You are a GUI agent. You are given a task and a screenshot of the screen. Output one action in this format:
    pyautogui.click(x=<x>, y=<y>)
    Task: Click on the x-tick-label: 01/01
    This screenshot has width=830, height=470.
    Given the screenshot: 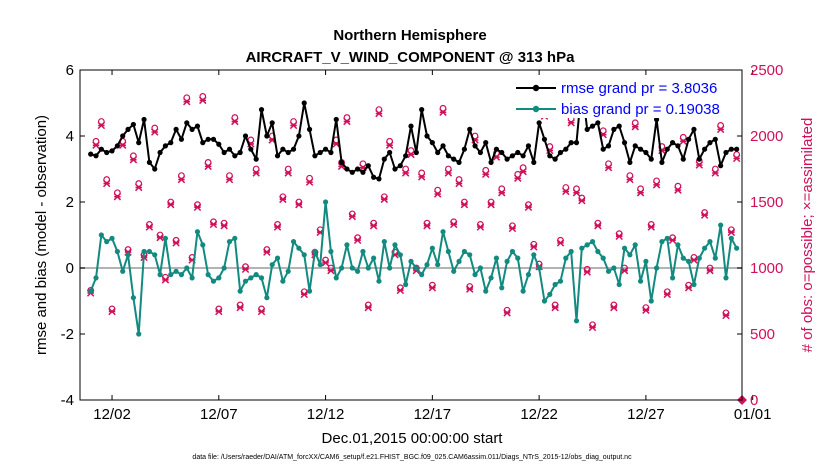 What is the action you would take?
    pyautogui.click(x=753, y=414)
    